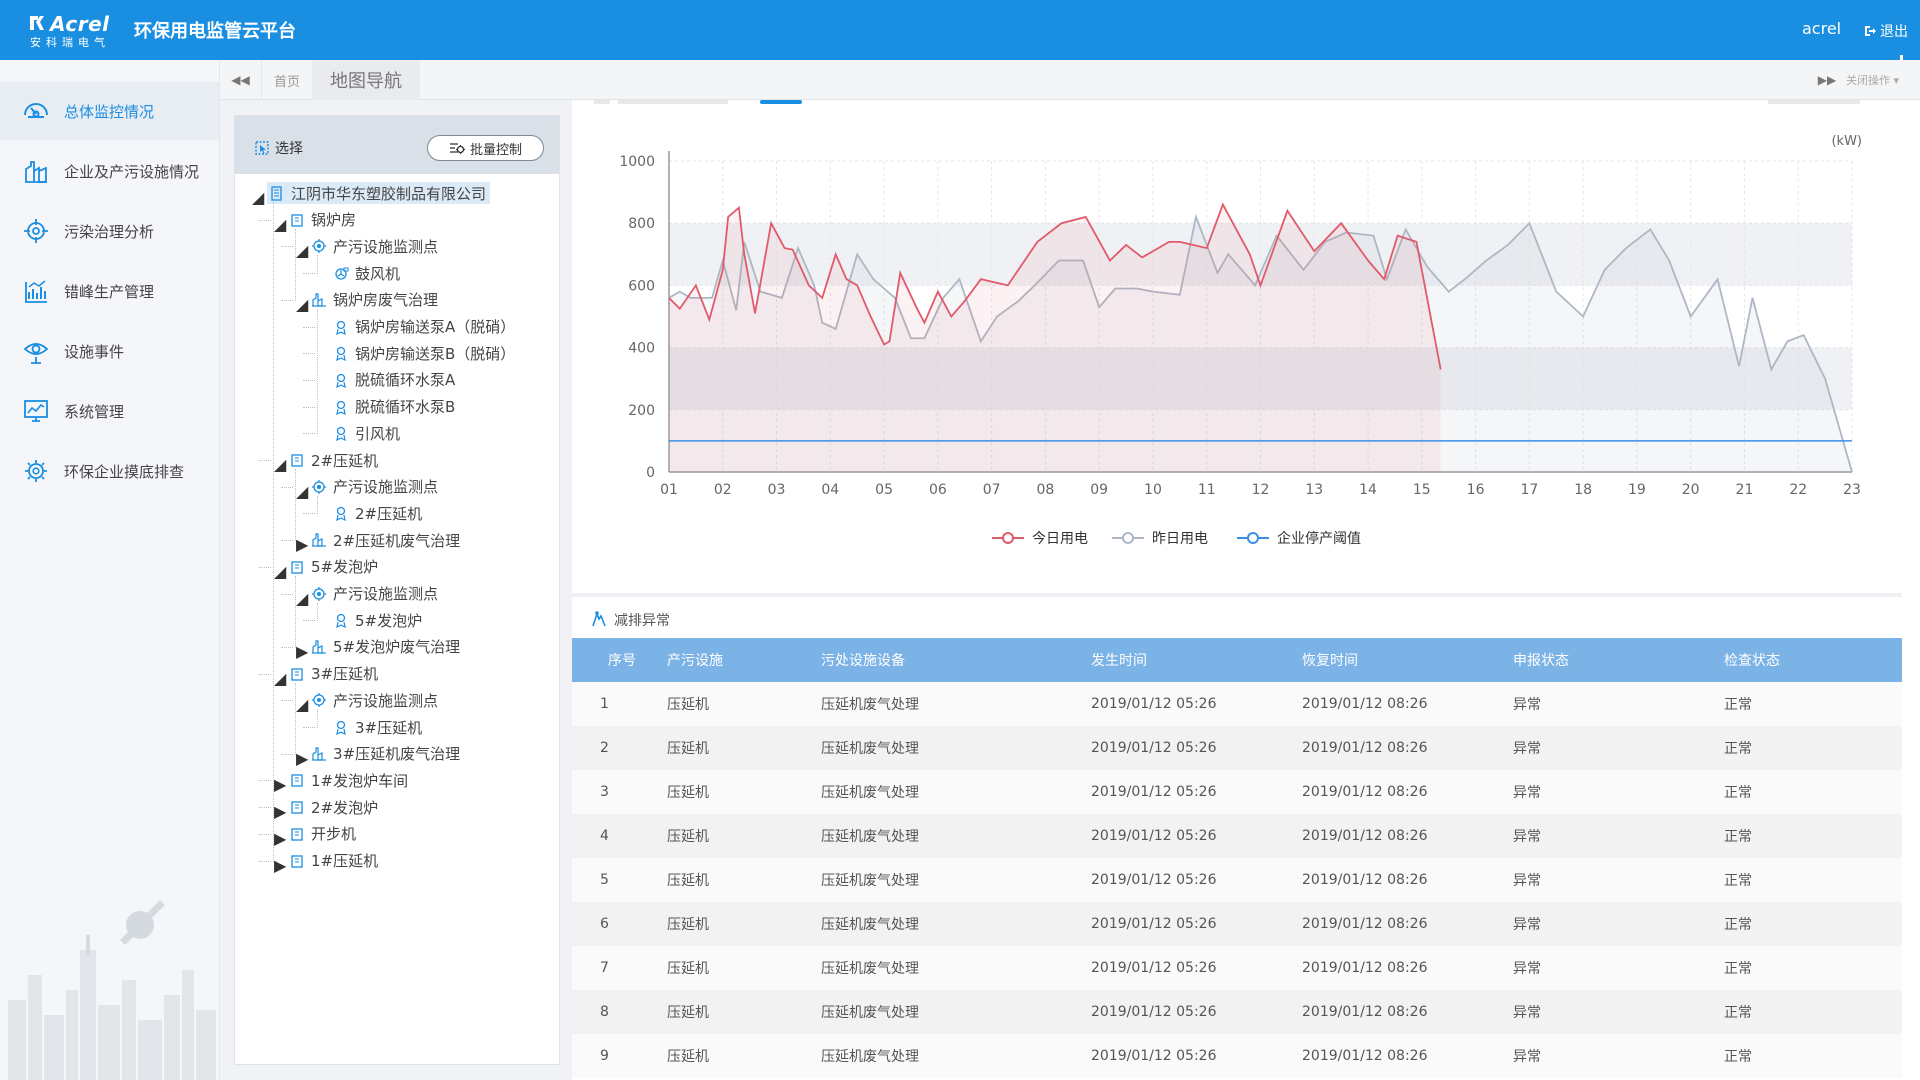 This screenshot has width=1920, height=1080. Describe the element at coordinates (619, 836) in the screenshot. I see `table-cell: 4` at that location.